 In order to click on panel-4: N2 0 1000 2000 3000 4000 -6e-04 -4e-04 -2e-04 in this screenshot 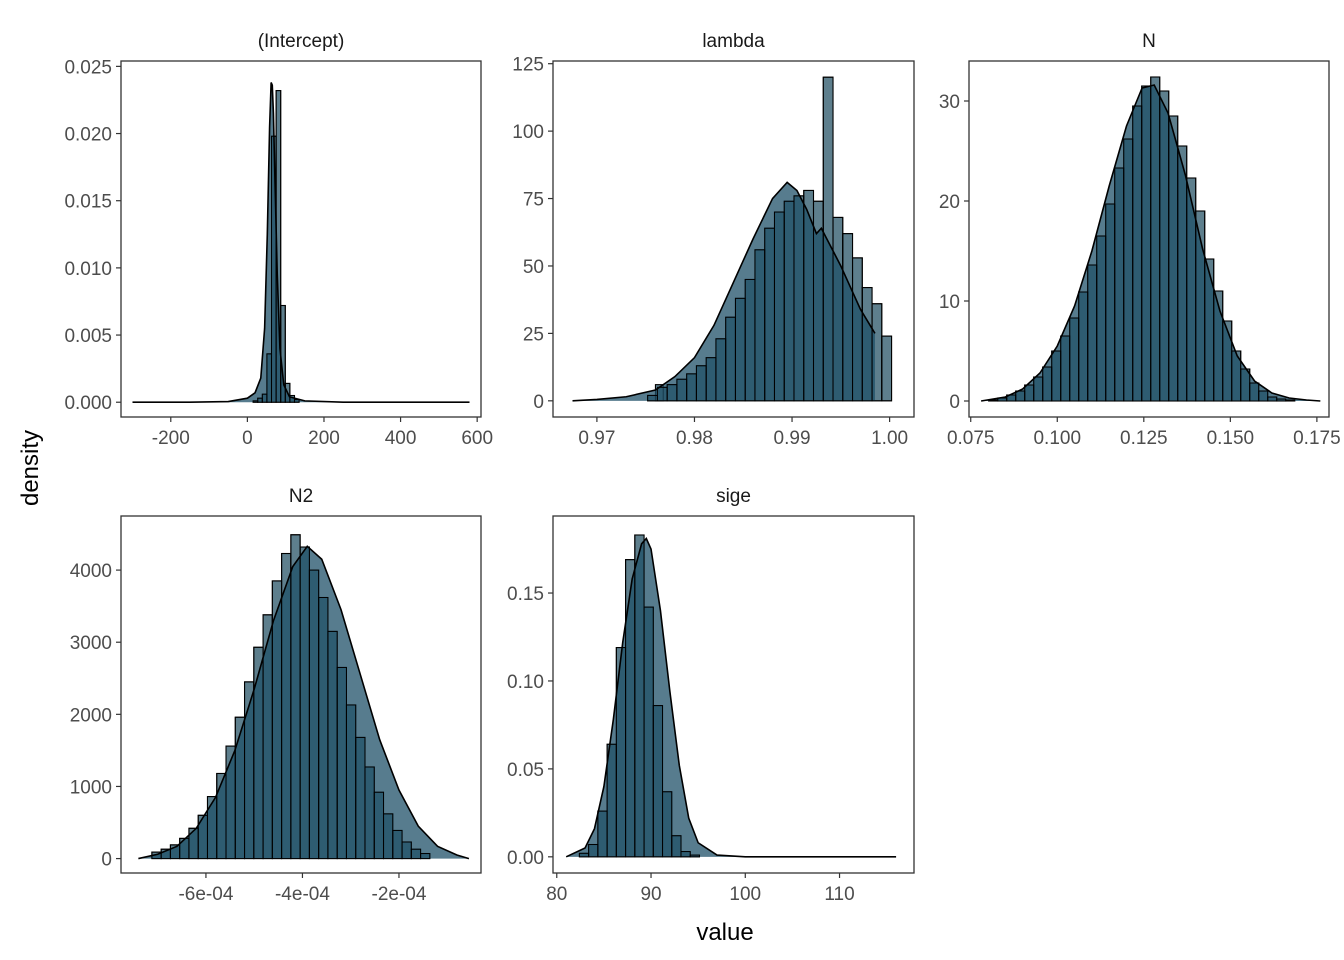, I will do `click(276, 695)`.